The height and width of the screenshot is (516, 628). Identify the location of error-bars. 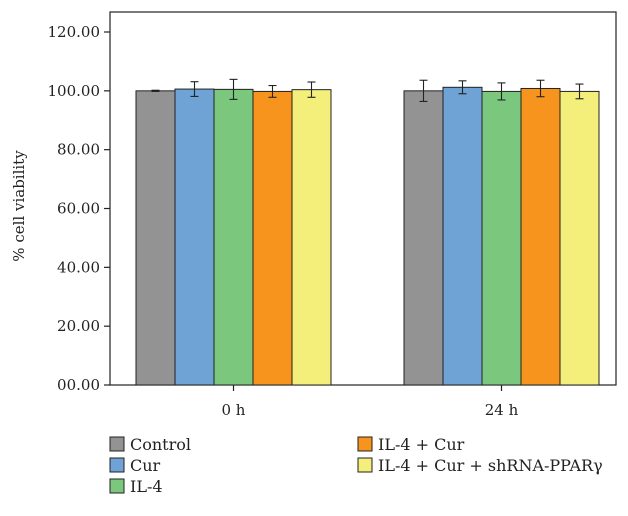
(367, 90).